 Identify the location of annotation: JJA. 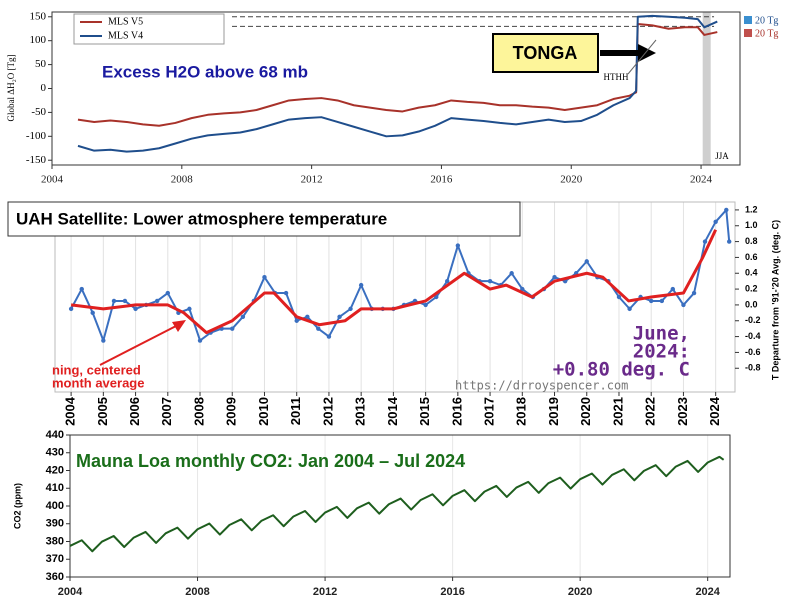
(722, 156).